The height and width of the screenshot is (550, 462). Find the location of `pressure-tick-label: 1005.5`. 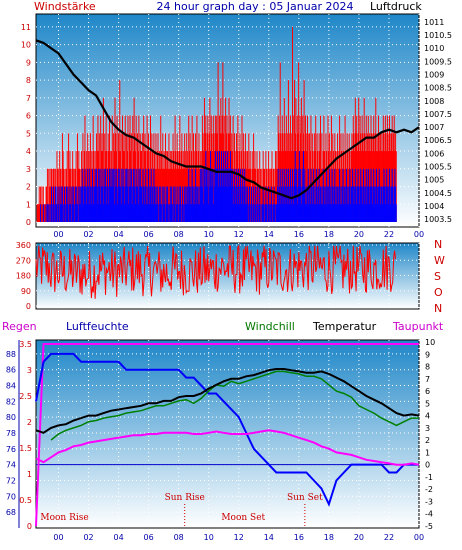

pressure-tick-label: 1005.5 is located at coordinates (438, 167).